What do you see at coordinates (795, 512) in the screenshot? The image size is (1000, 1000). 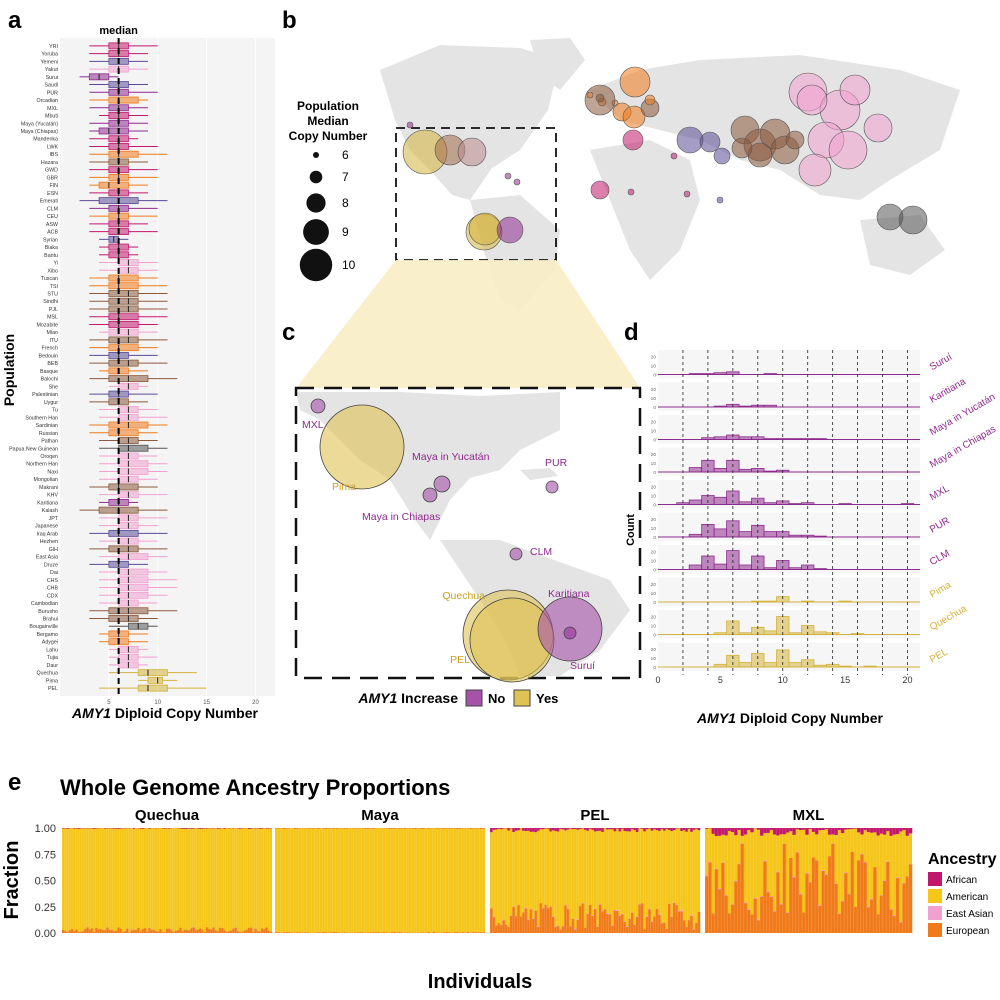 I see `panel-d-dashed-lines` at bounding box center [795, 512].